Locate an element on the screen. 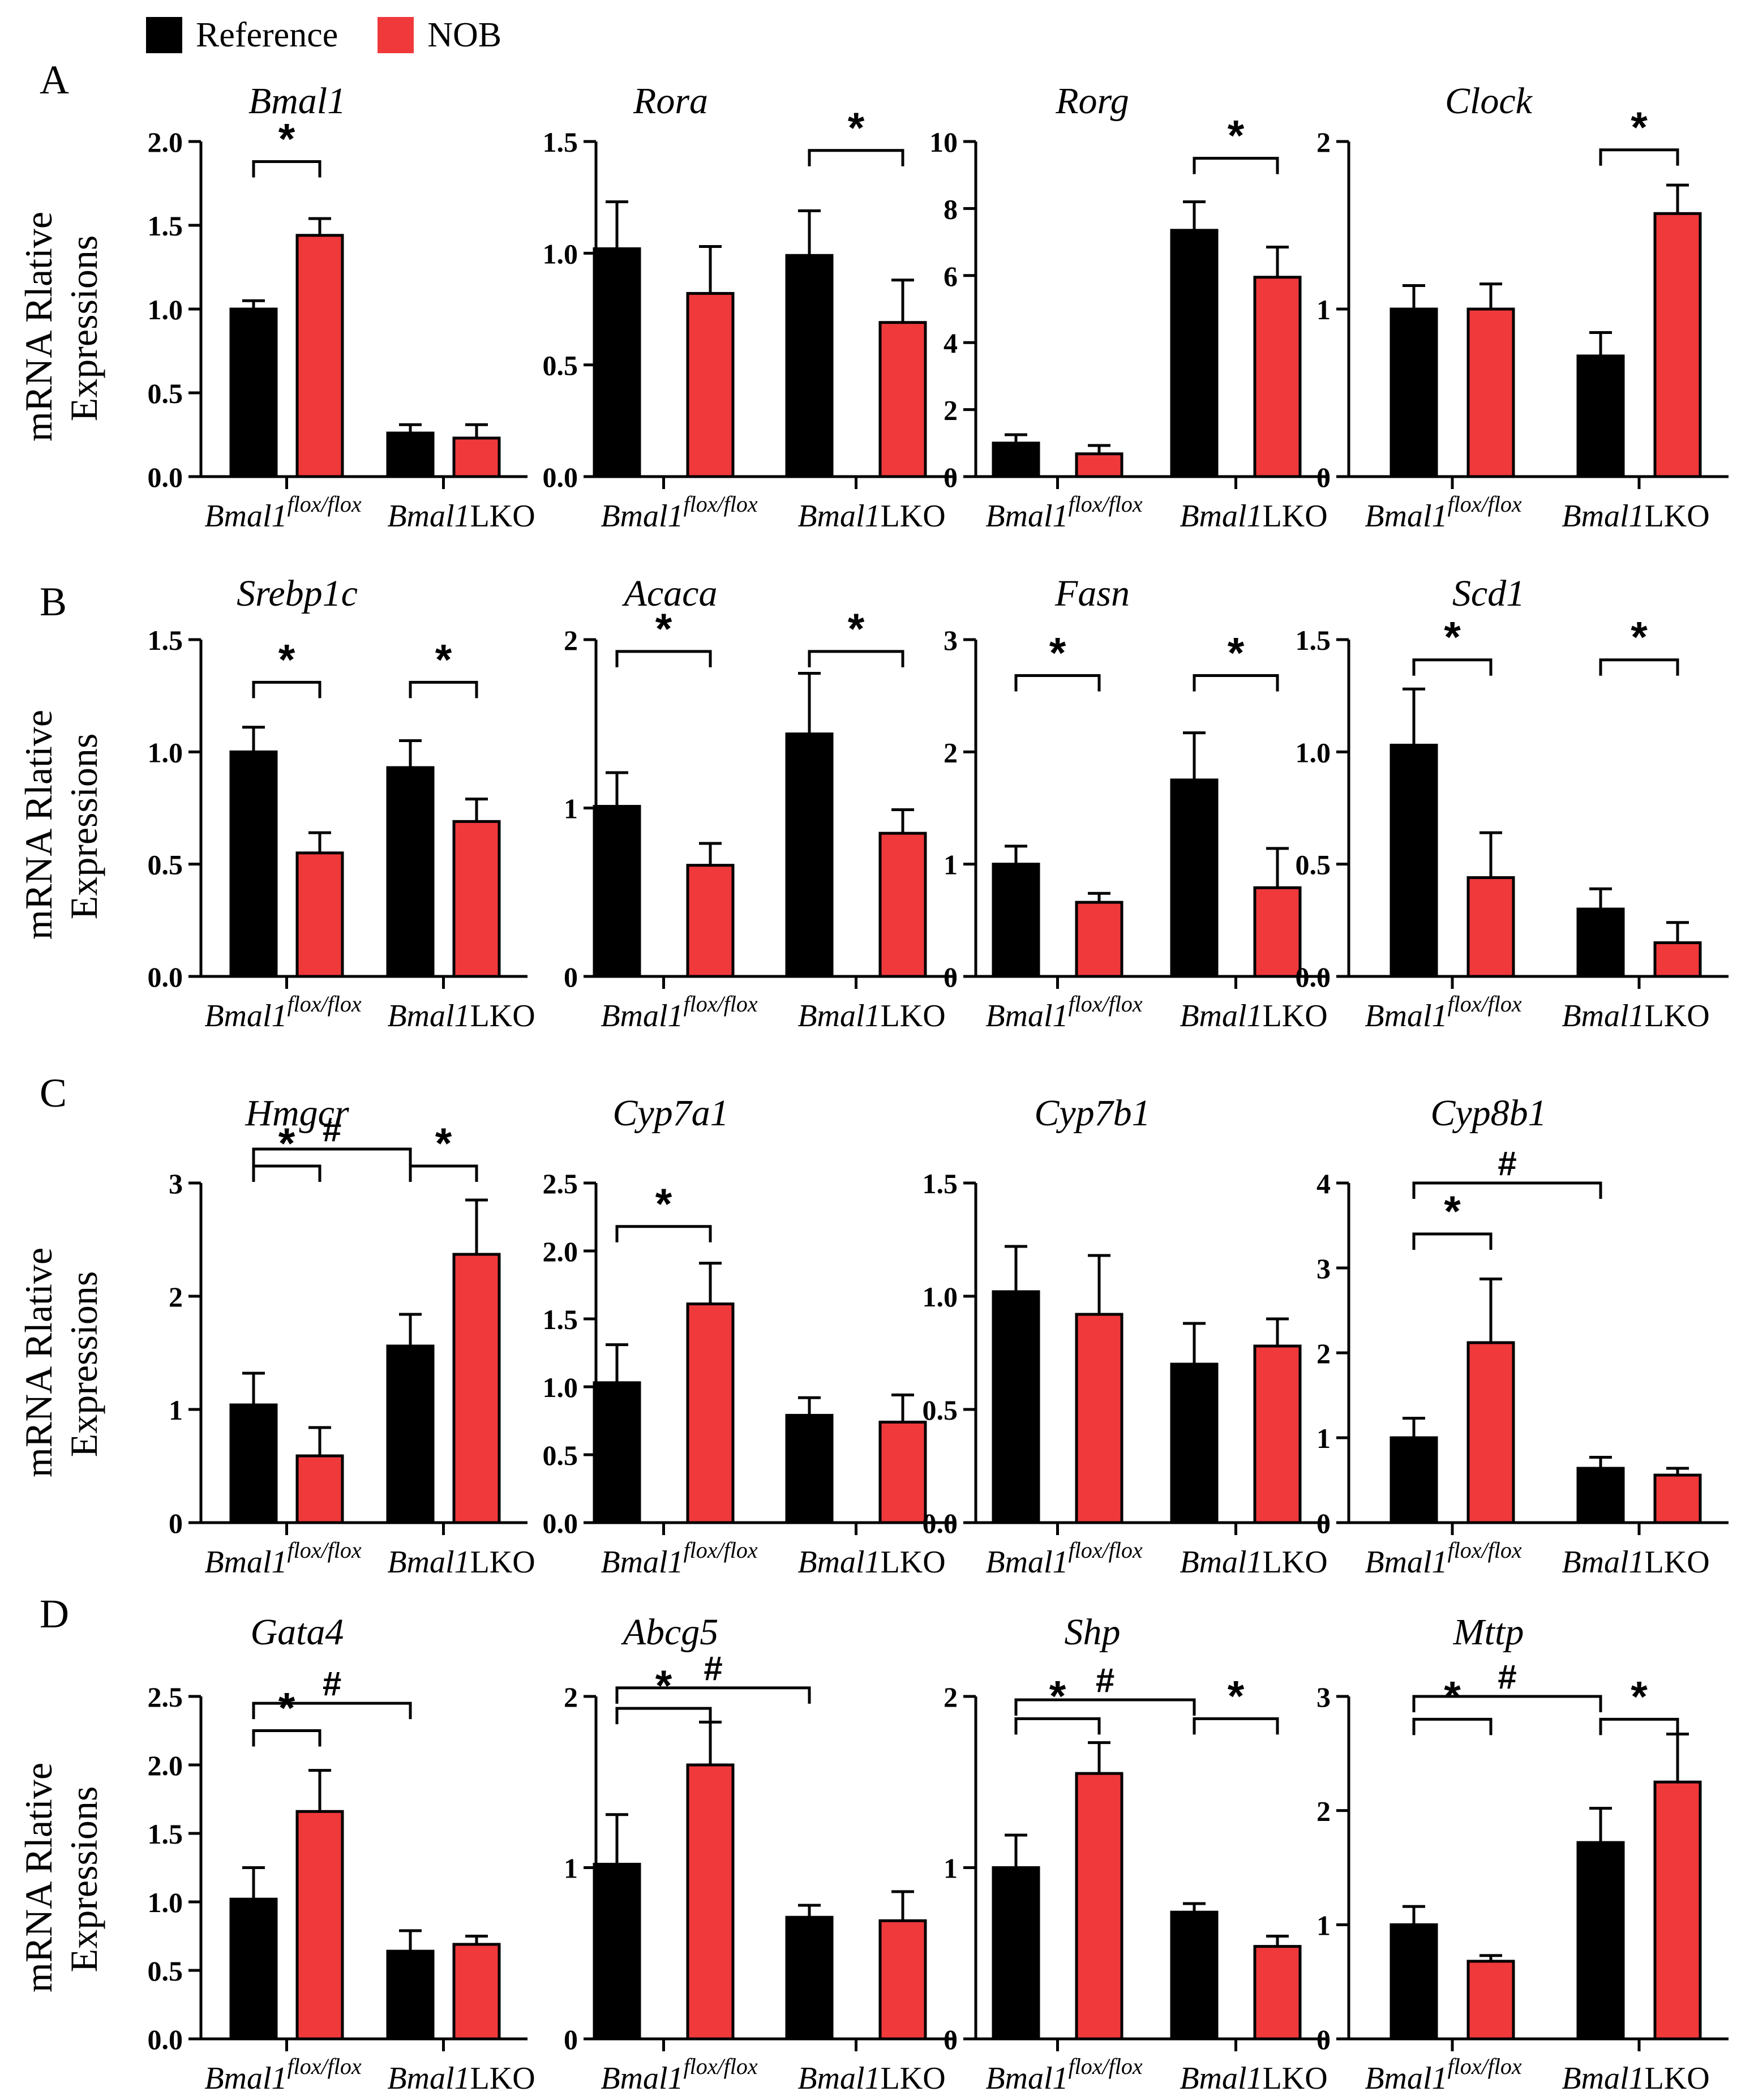 The width and height of the screenshot is (1754, 2100). chart-abcg5-sig-bracket is located at coordinates (663, 1716).